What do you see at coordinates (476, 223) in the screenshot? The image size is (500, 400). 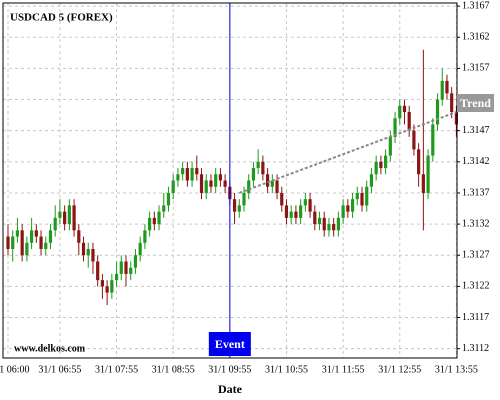 I see `y-tick-label: 1.3132` at bounding box center [476, 223].